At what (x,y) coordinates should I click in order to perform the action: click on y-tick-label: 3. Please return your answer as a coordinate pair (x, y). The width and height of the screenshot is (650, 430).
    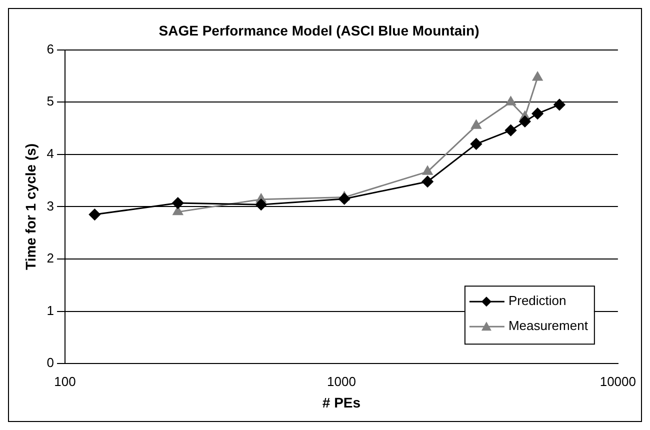
    Looking at the image, I should click on (50, 206).